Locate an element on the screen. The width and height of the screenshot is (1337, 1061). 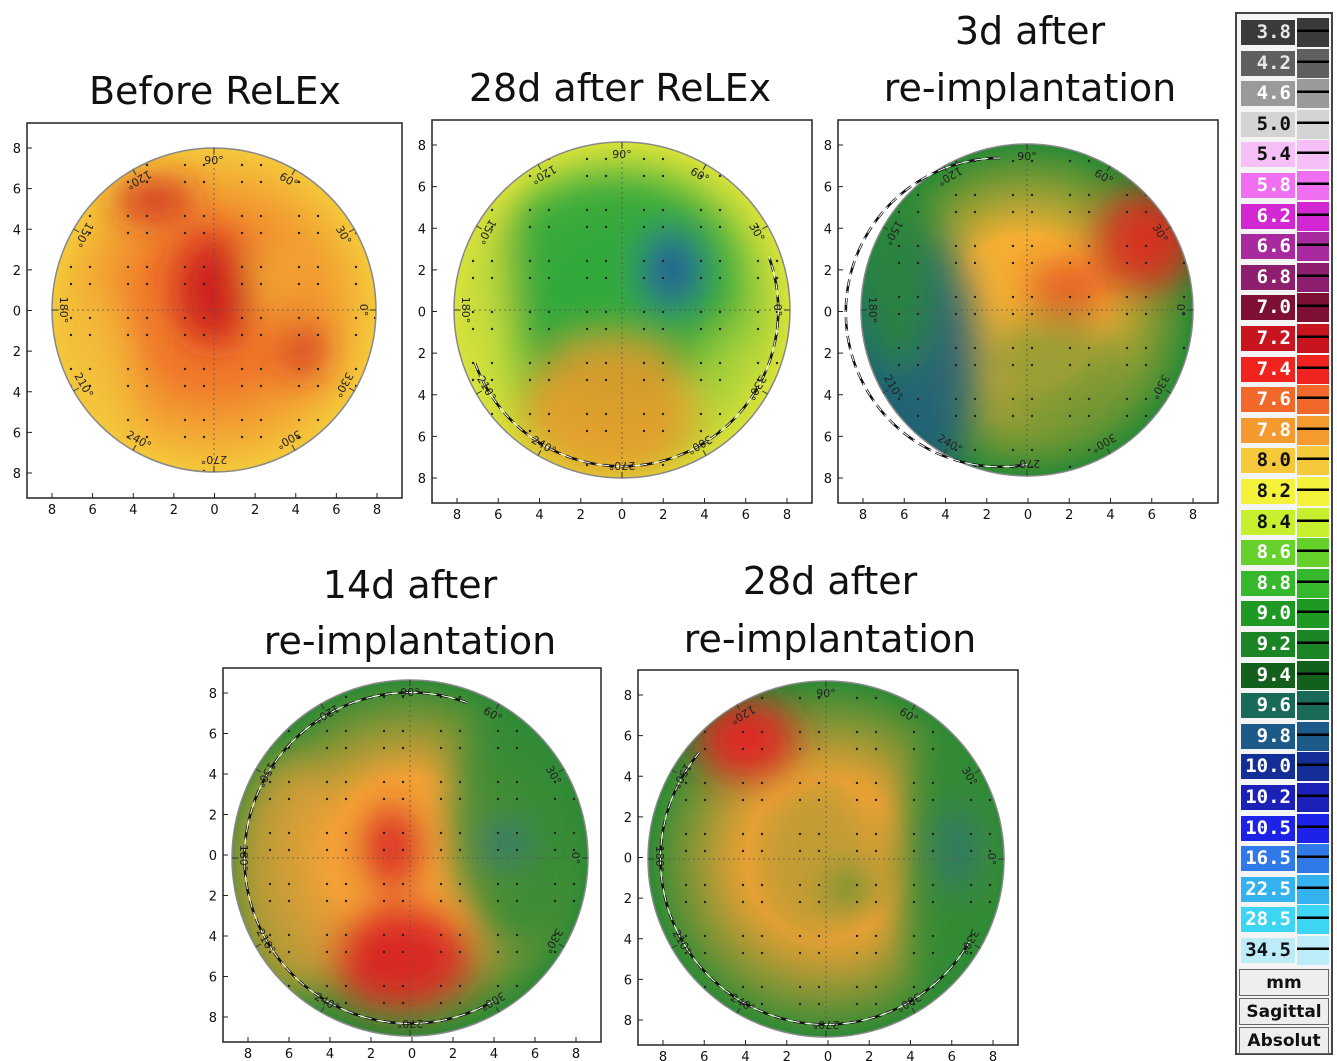
x-axis-tick-label: 6 is located at coordinates (92, 510).